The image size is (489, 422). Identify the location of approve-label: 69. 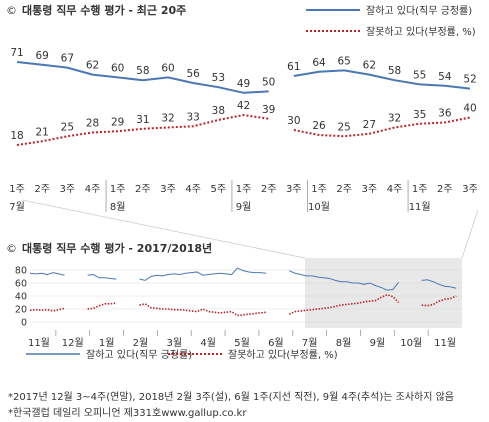
(41, 56).